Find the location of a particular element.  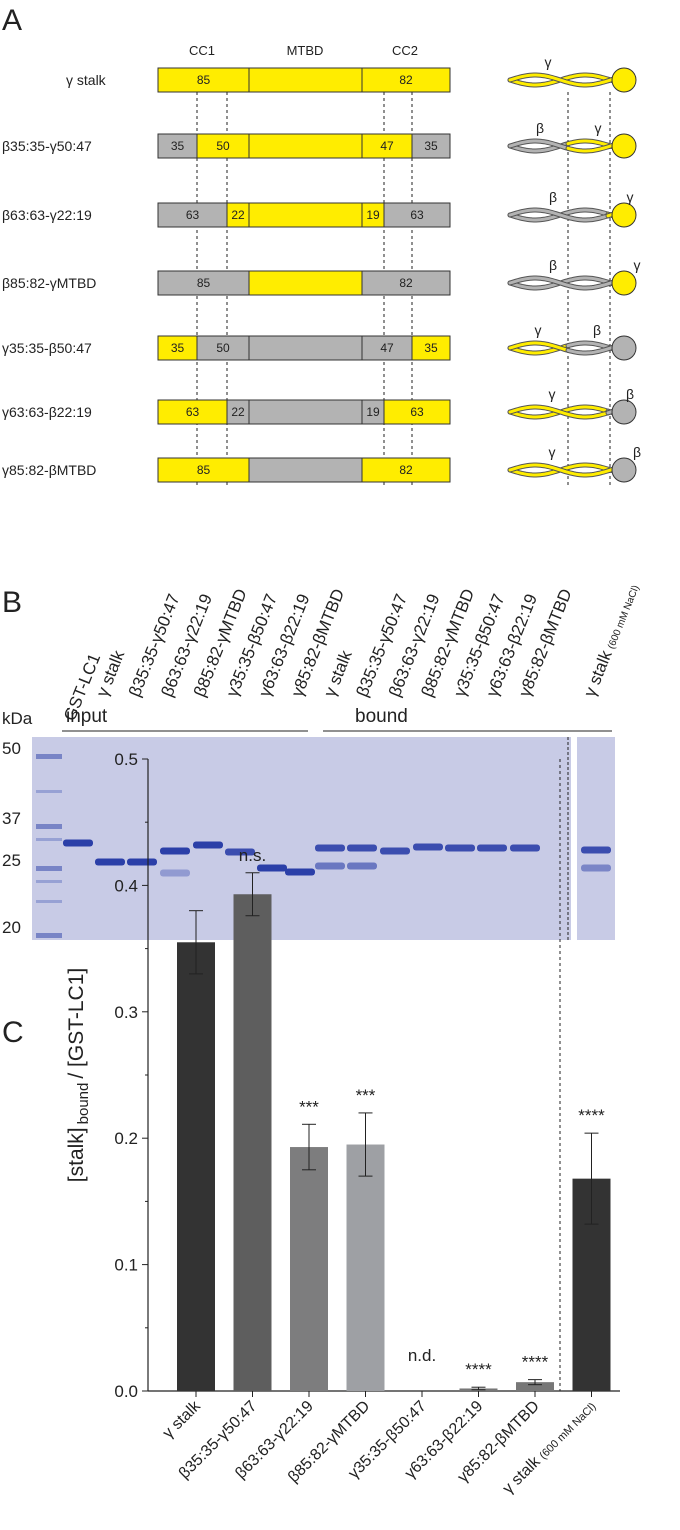

segment-label: 22 is located at coordinates (238, 412).